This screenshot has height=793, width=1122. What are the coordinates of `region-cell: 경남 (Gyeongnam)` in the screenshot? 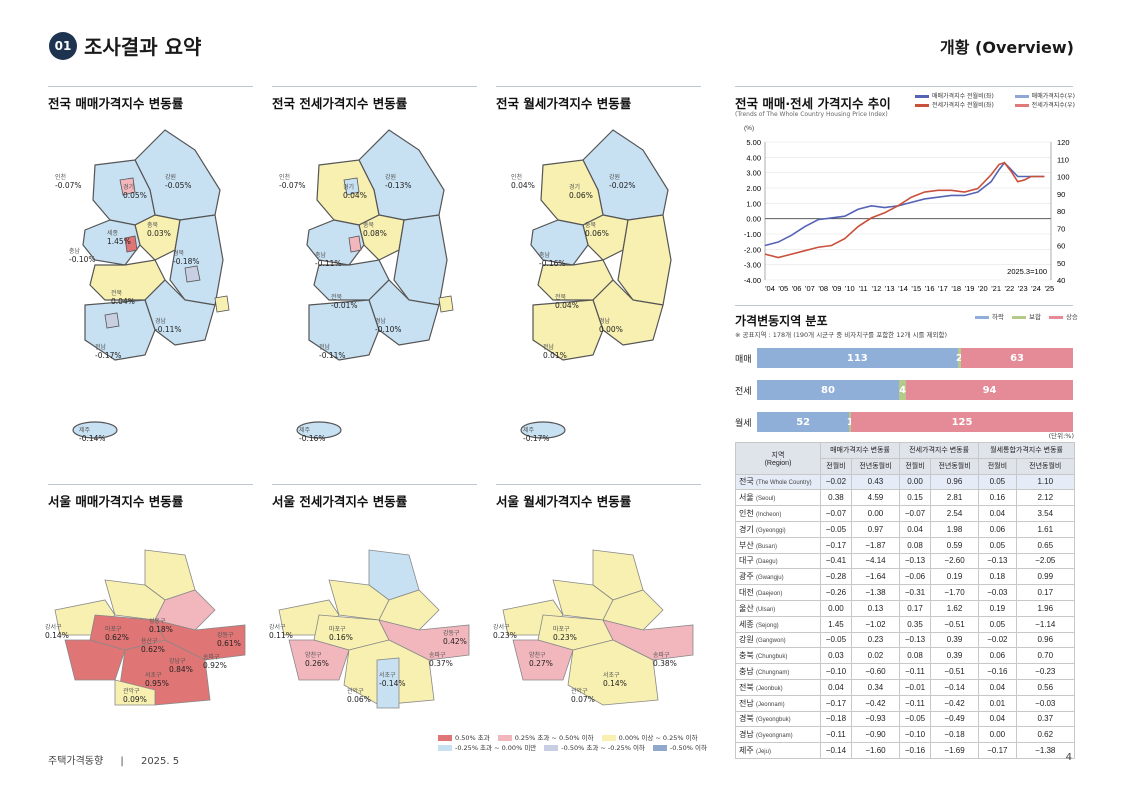 It's located at (778, 735).